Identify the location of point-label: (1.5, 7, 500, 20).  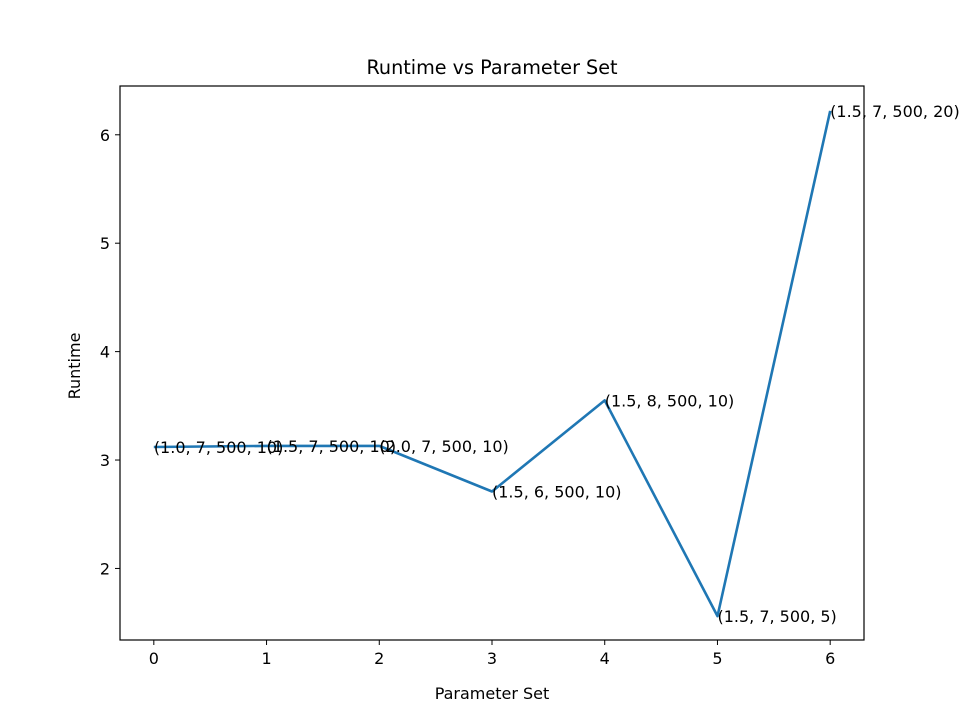
(895, 111).